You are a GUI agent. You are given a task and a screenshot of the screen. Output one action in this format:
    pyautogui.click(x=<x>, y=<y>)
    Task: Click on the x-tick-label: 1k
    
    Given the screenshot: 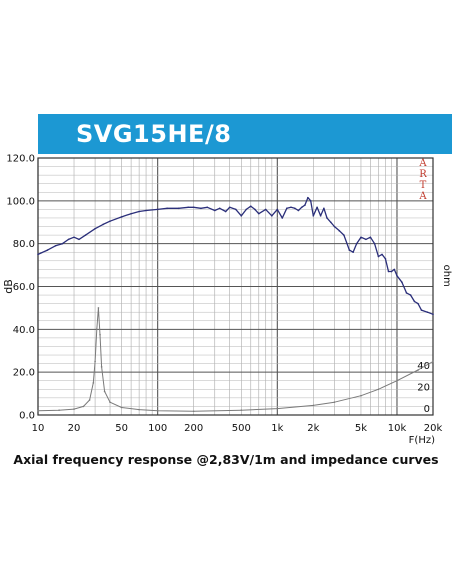 What is the action you would take?
    pyautogui.click(x=277, y=428)
    